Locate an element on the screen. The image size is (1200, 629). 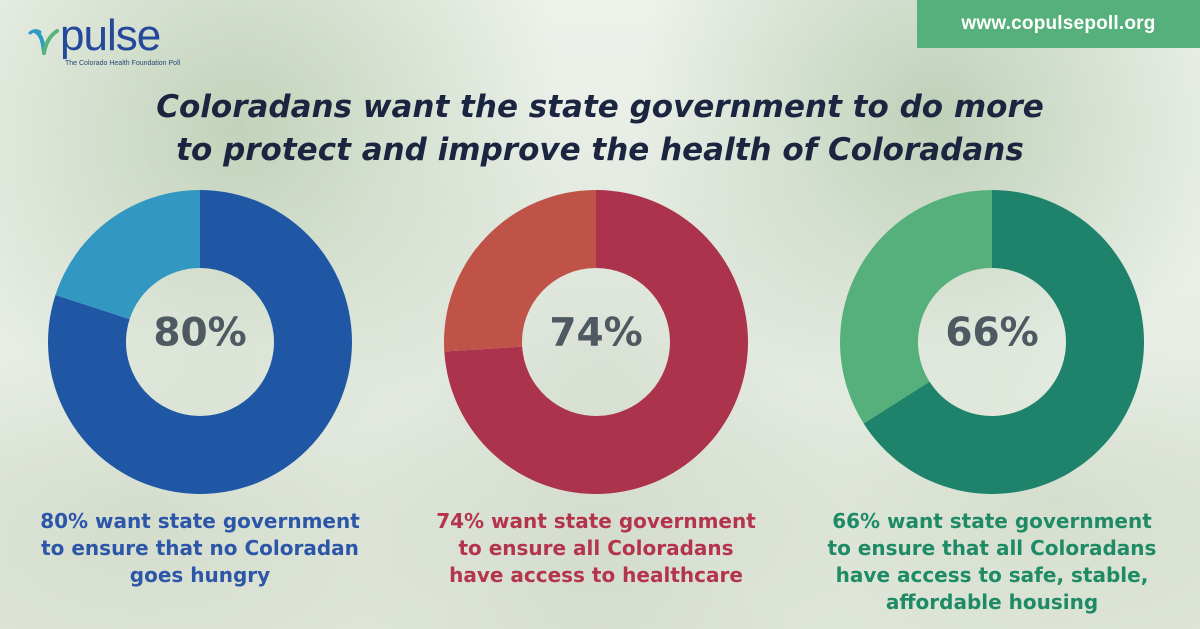
housing-remainder-slice is located at coordinates (916, 307).